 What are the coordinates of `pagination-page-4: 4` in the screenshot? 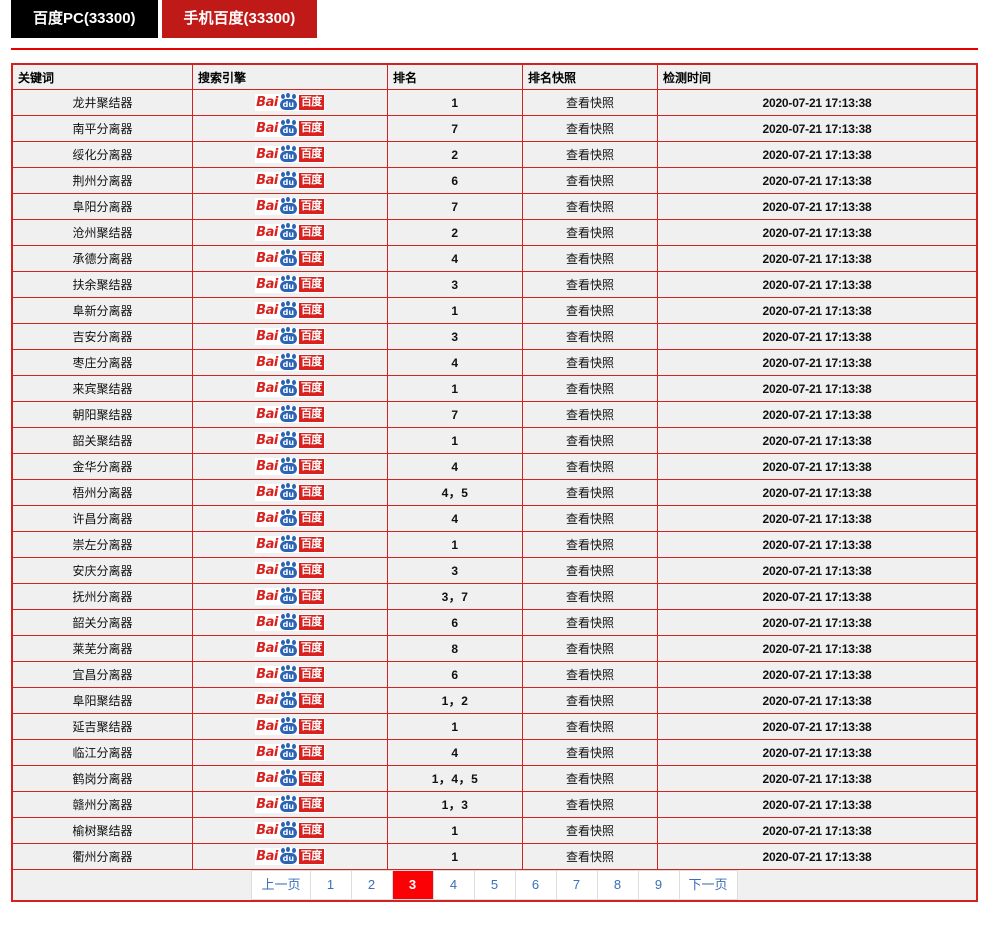 It's located at (454, 885).